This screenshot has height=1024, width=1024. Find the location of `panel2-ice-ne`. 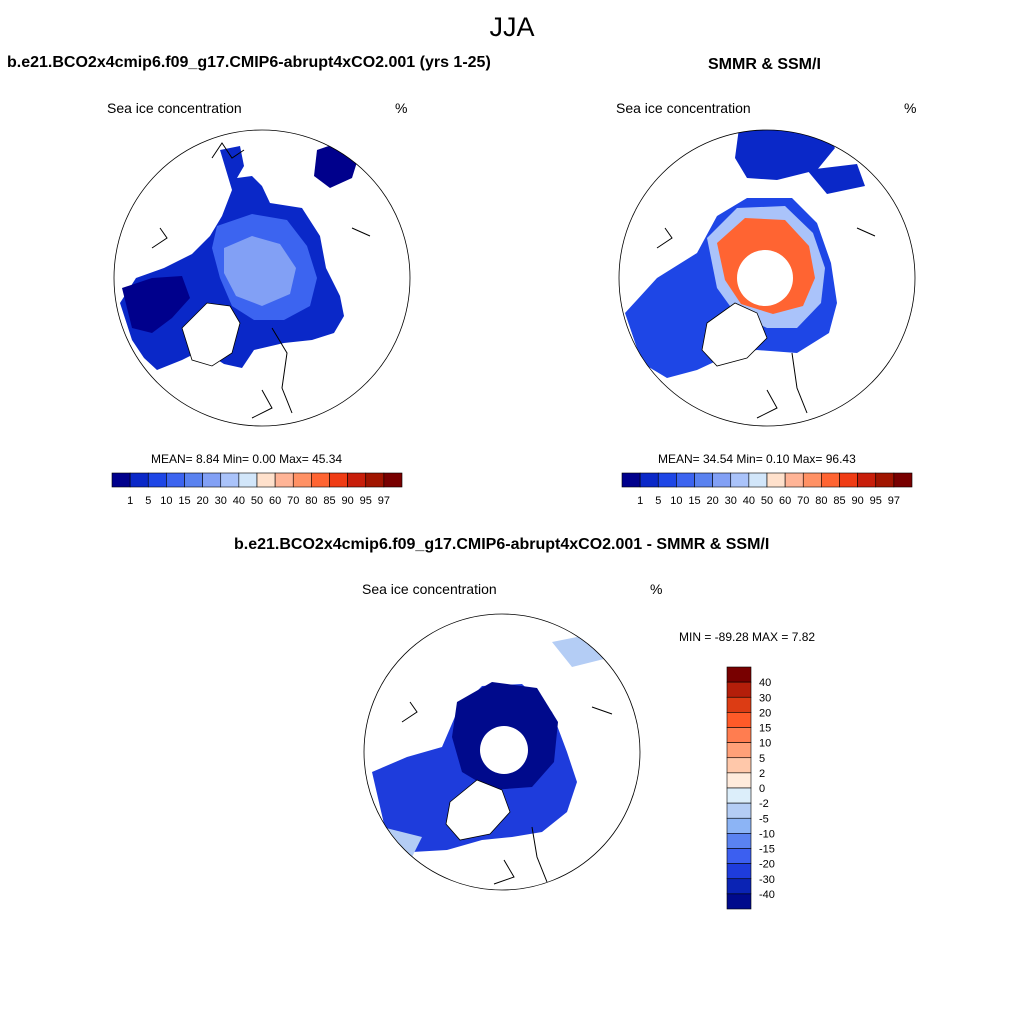

panel2-ice-ne is located at coordinates (836, 179).